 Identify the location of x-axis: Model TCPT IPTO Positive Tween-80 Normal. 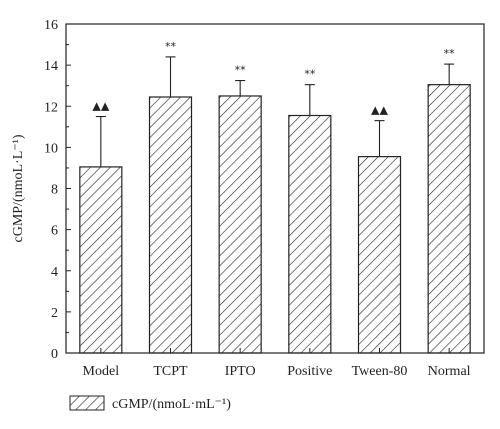
(277, 363).